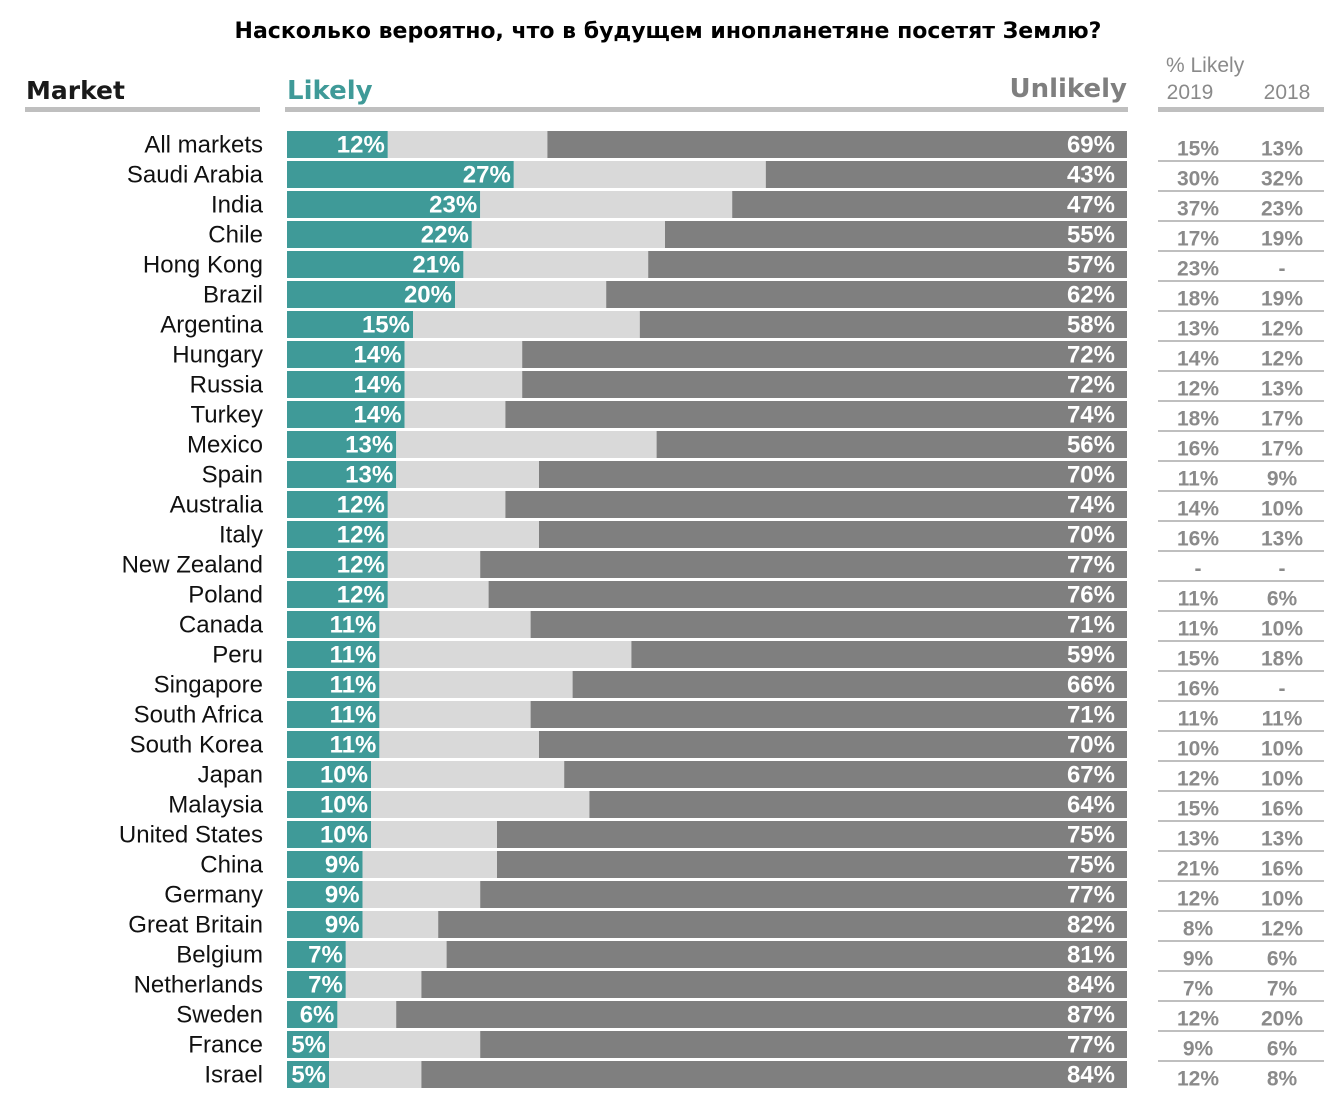  What do you see at coordinates (1198, 509) in the screenshot?
I see `likely-2019-value: 14%` at bounding box center [1198, 509].